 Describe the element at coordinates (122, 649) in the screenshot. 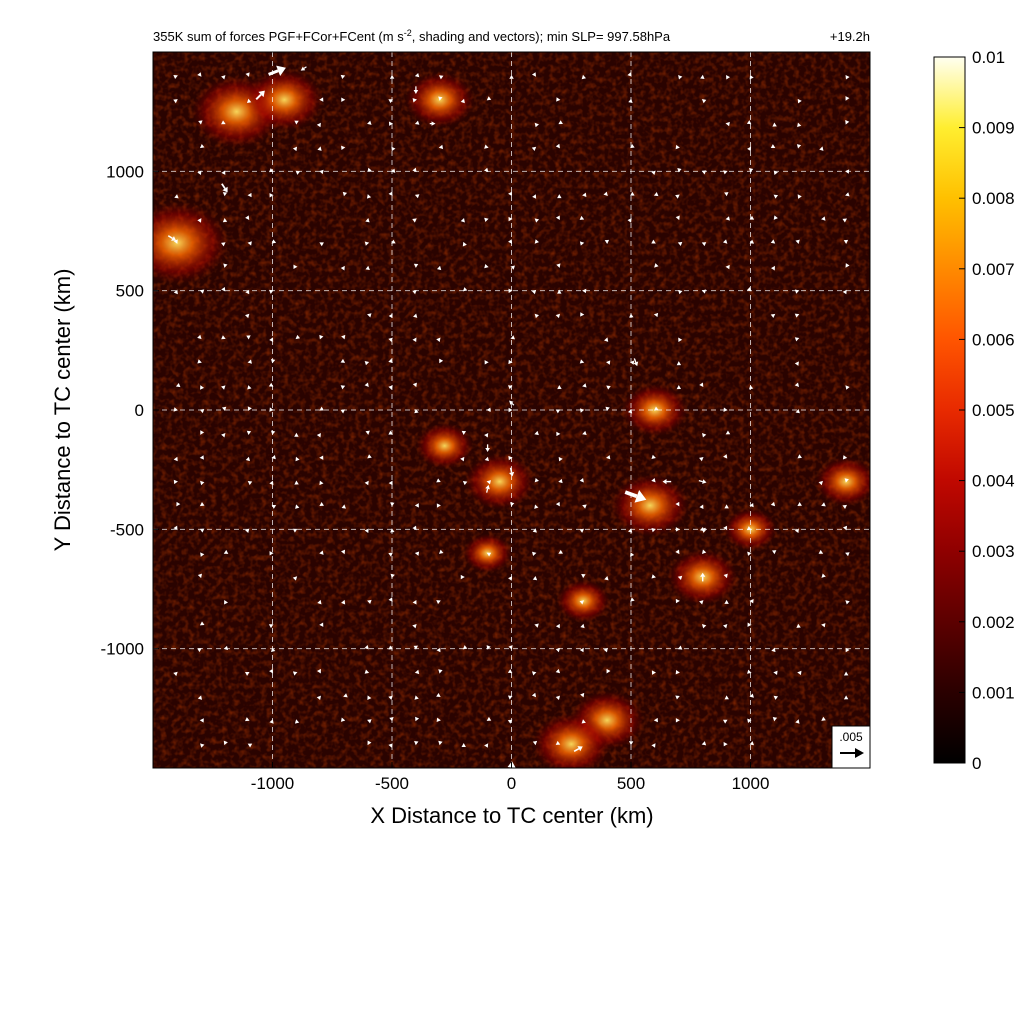

I see `y-tick-label: -1000` at that location.